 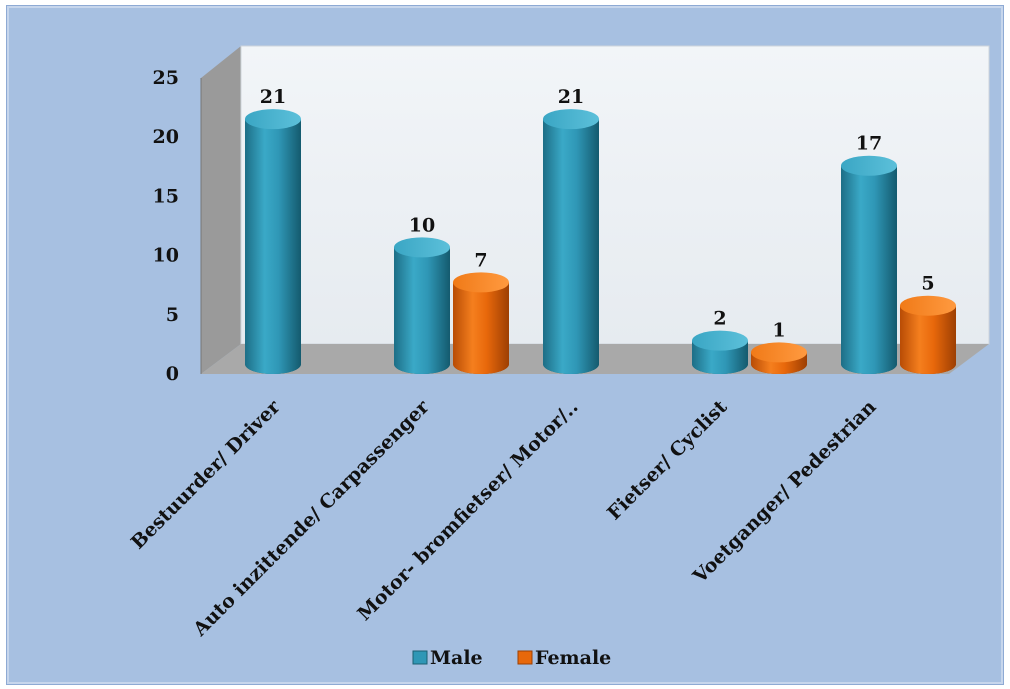 I want to click on y-tick-label: 20, so click(x=166, y=137).